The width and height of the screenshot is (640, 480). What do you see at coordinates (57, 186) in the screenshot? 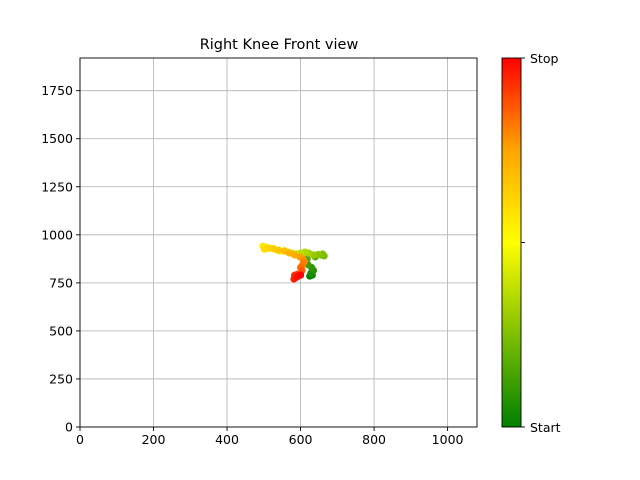
I see `y-tick-label: 1250` at bounding box center [57, 186].